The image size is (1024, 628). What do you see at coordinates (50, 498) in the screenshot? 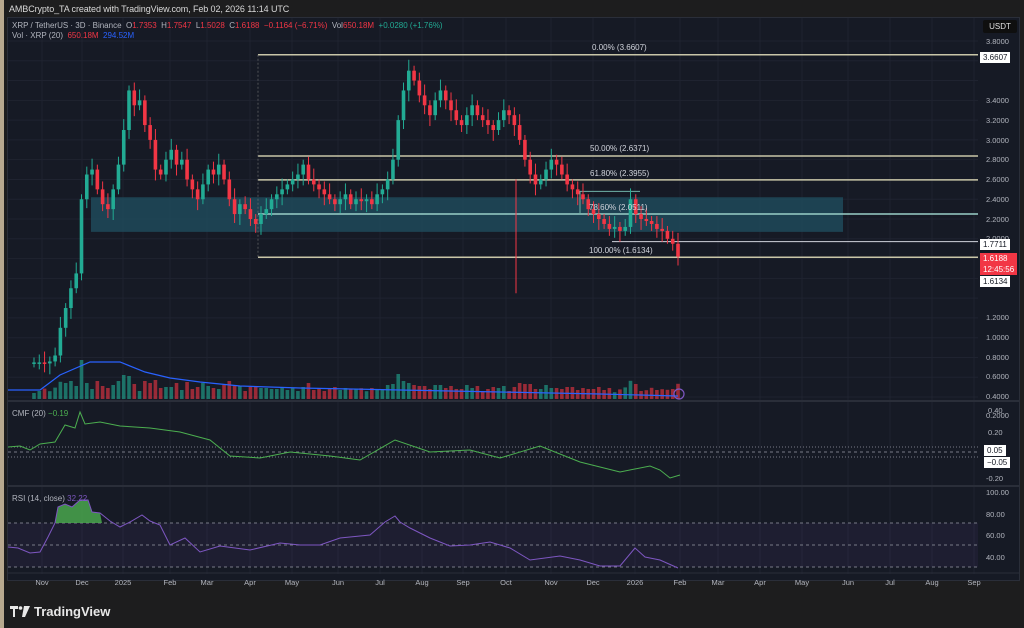
I see `rsi-title: RSI (14, close) 32.22` at bounding box center [50, 498].